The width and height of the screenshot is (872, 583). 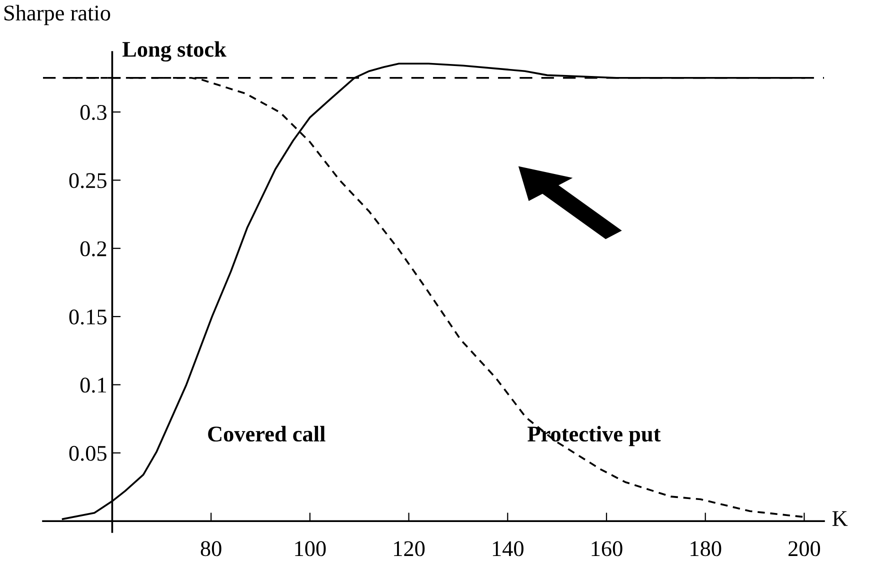 I want to click on y-tick-label: 0.25, so click(x=87, y=180).